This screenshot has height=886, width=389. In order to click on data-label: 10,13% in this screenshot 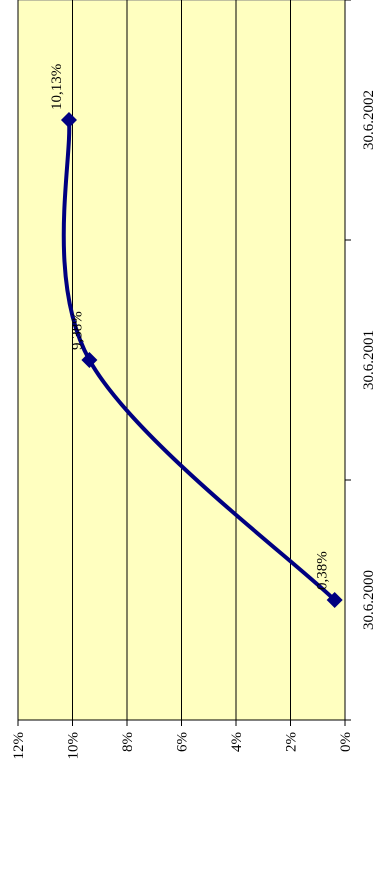, I will do `click(57, 87)`.